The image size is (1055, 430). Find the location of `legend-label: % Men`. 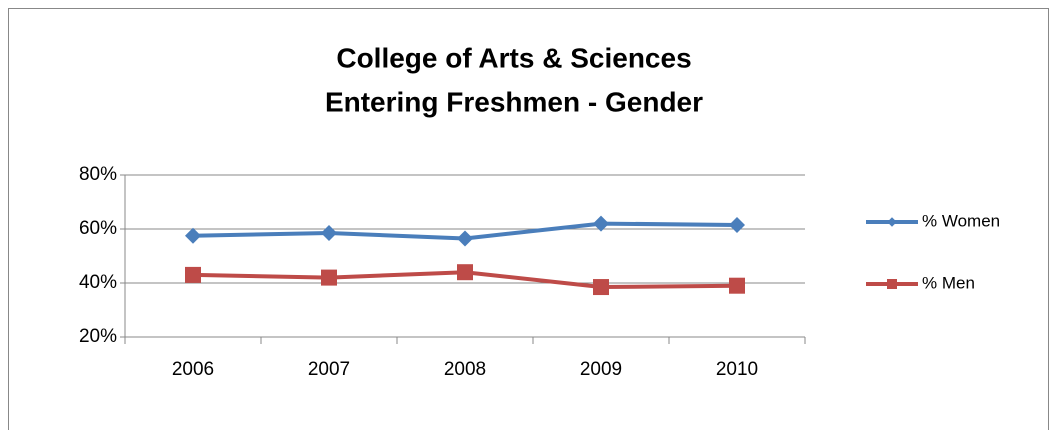

legend-label: % Men is located at coordinates (948, 282).